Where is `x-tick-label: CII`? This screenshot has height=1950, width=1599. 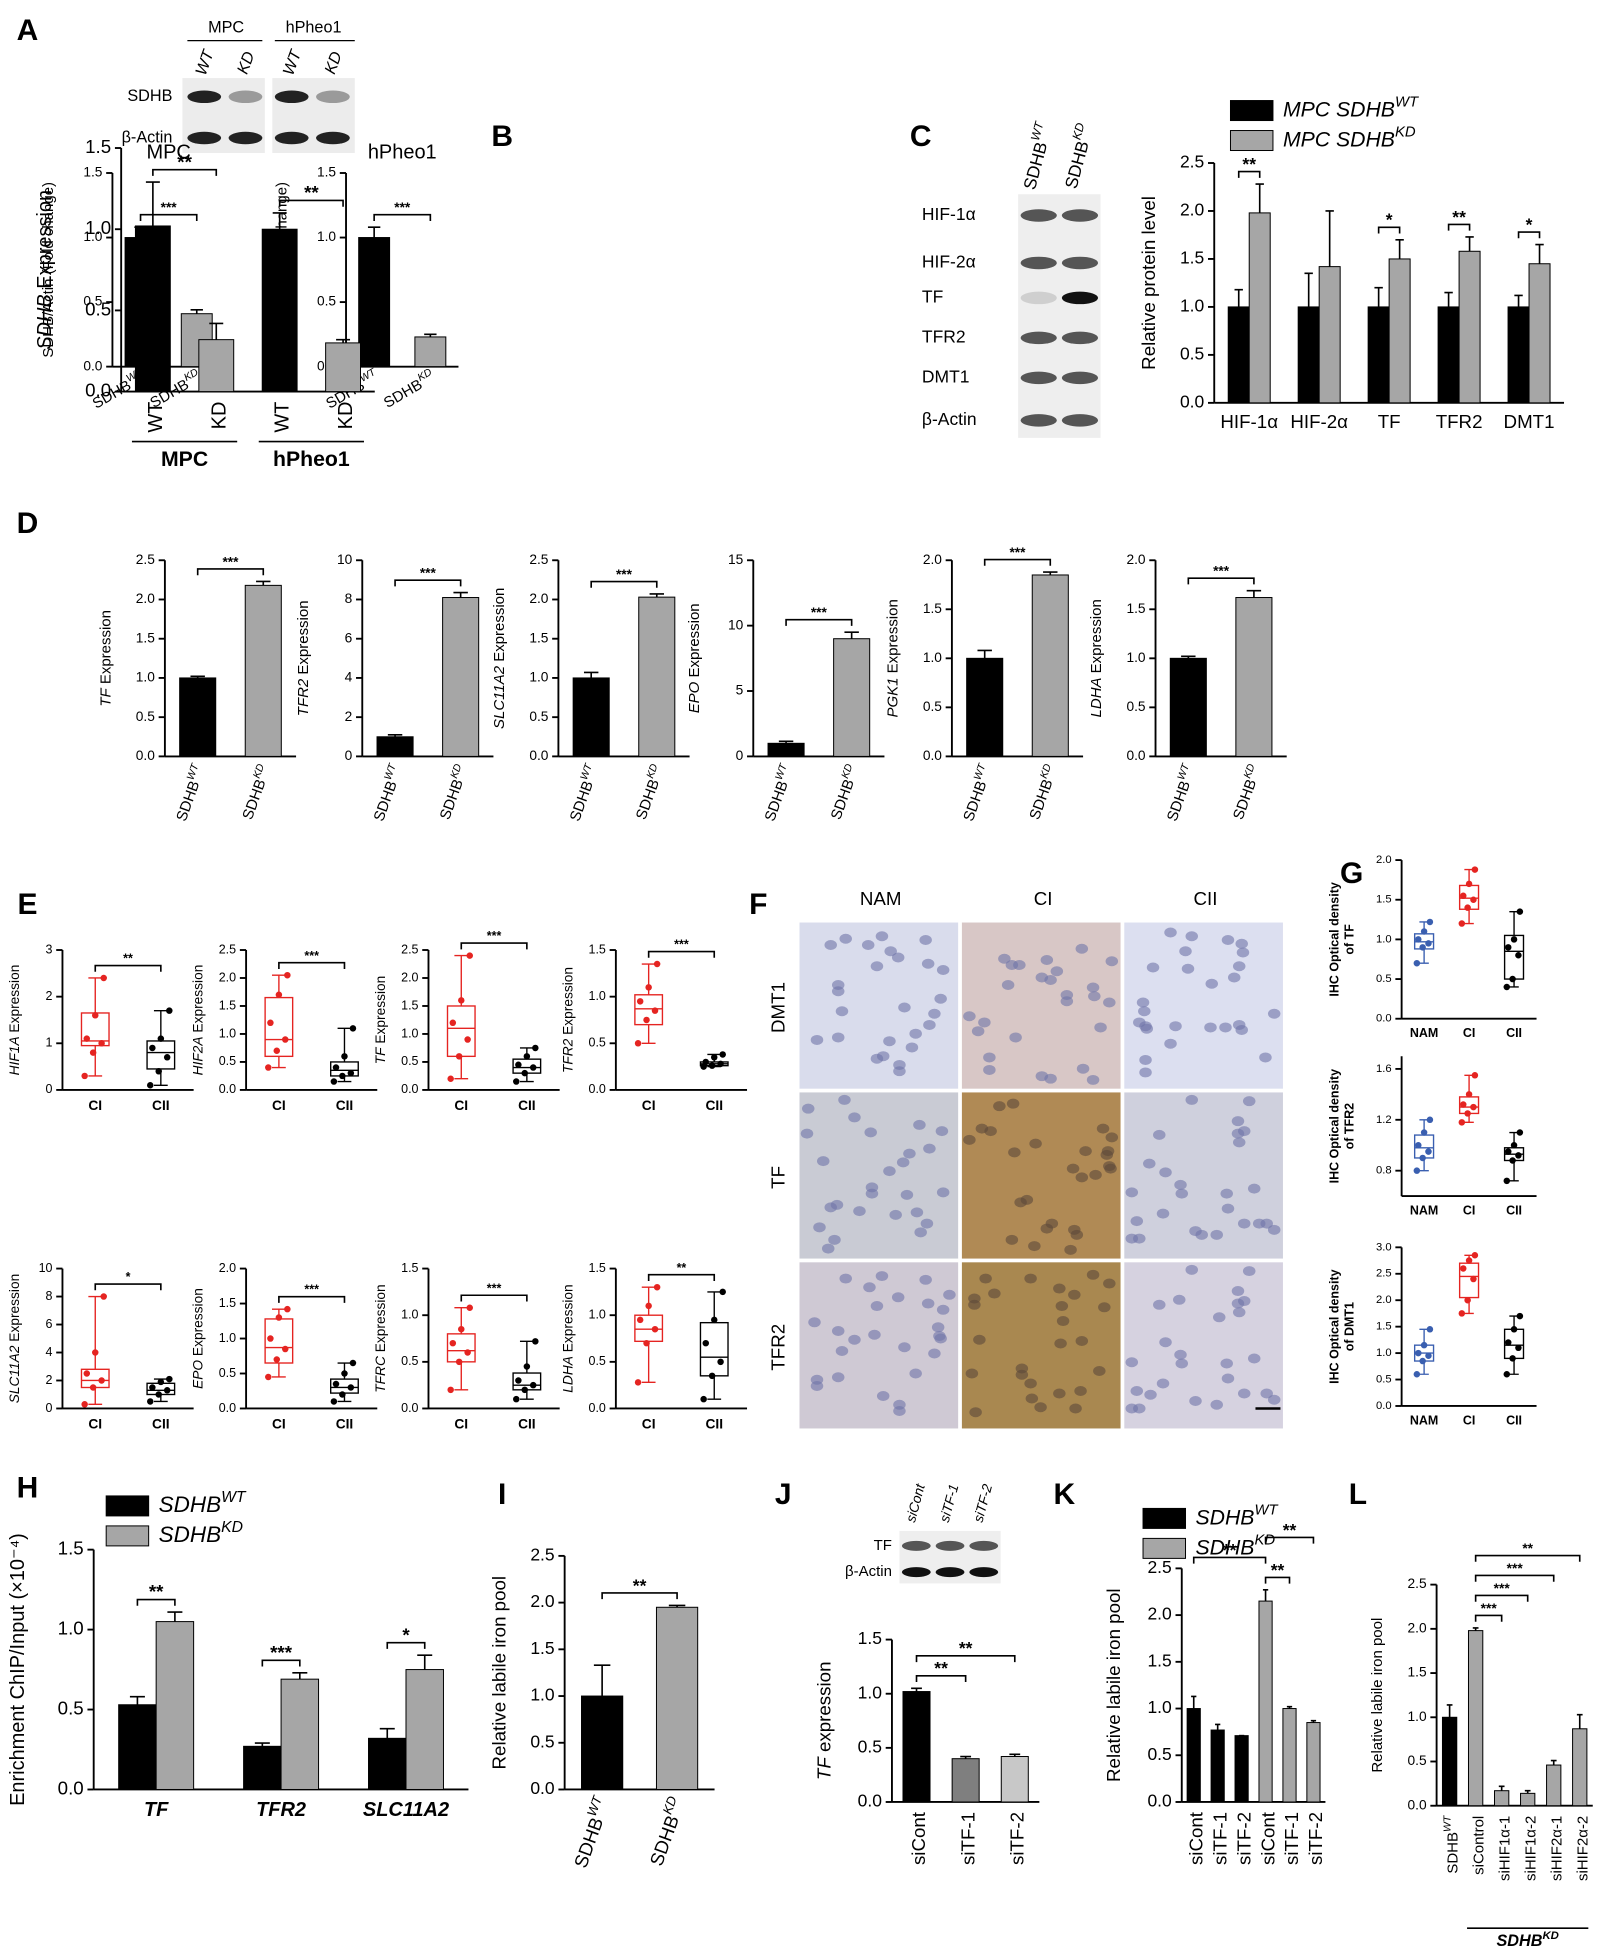 x-tick-label: CII is located at coordinates (714, 1105).